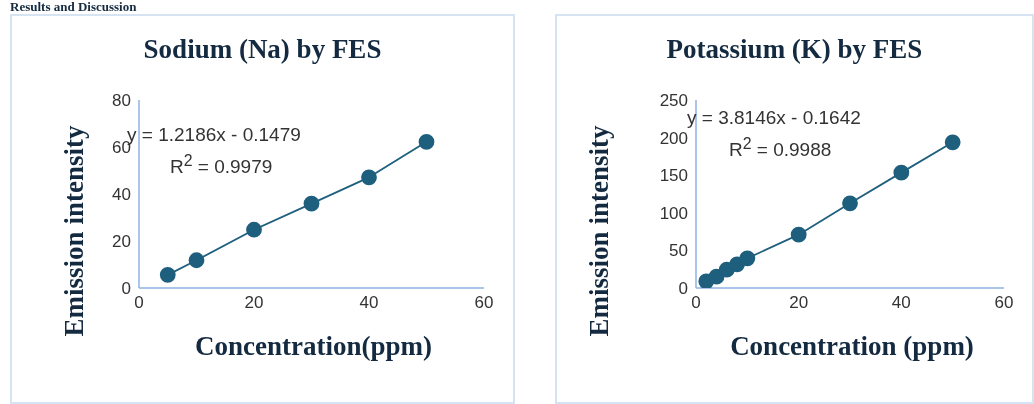 The height and width of the screenshot is (404, 1034). What do you see at coordinates (313, 346) in the screenshot?
I see `x-axis-title: Concentration(ppm)` at bounding box center [313, 346].